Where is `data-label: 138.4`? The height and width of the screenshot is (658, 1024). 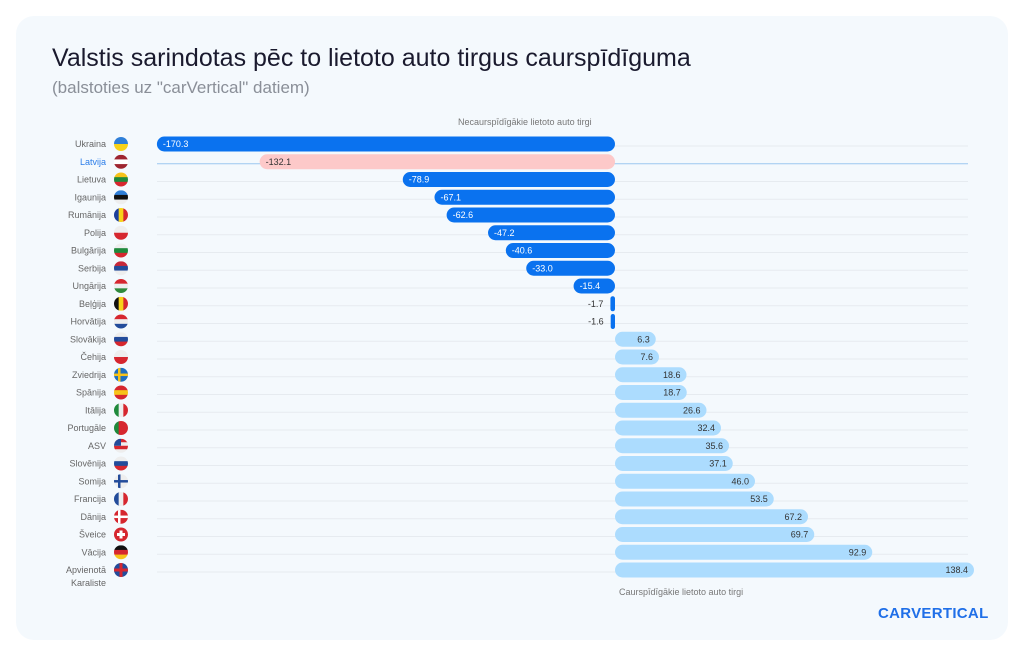
data-label: 138.4 is located at coordinates (956, 570).